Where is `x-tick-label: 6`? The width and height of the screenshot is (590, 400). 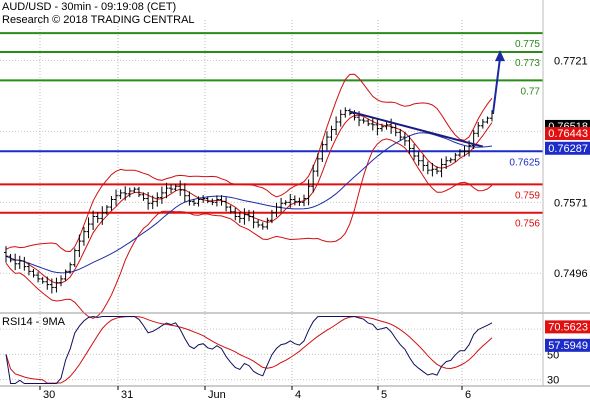 x-tick-label: 6 is located at coordinates (468, 394).